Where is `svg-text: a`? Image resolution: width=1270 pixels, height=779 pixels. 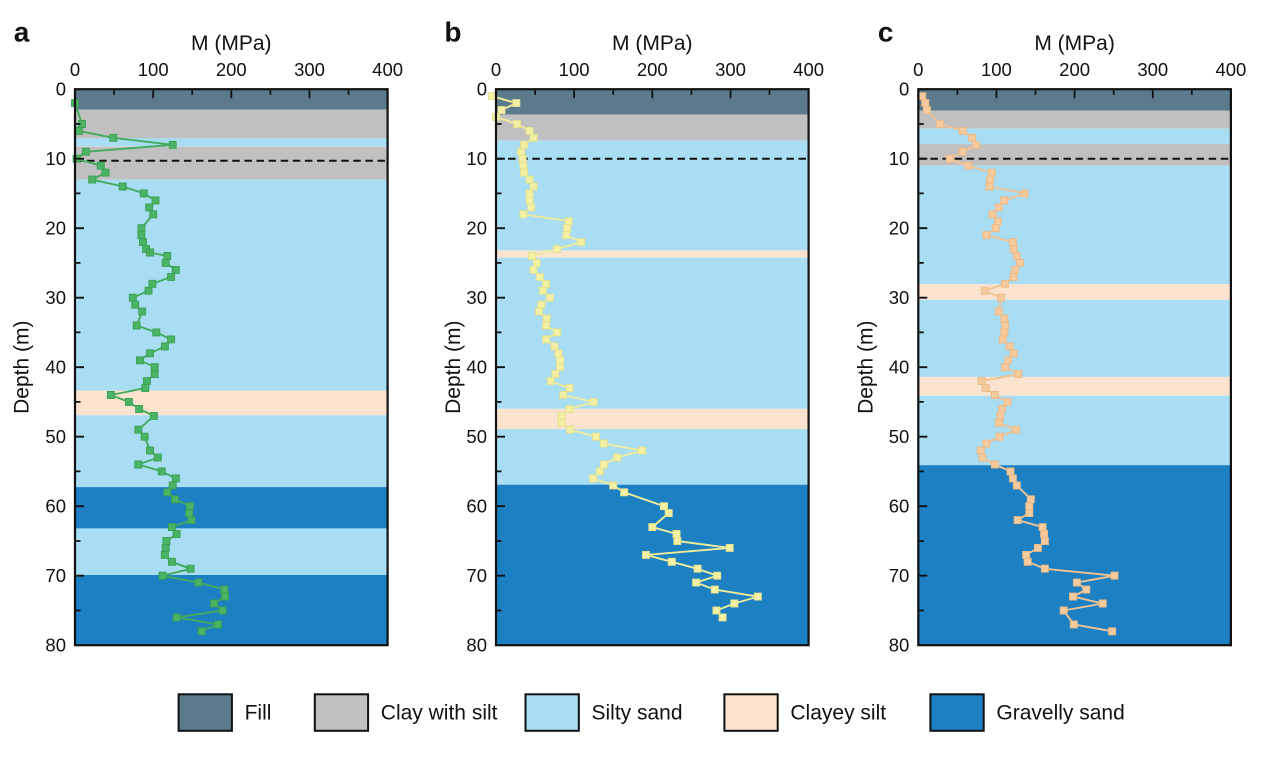 svg-text: a is located at coordinates (22, 32).